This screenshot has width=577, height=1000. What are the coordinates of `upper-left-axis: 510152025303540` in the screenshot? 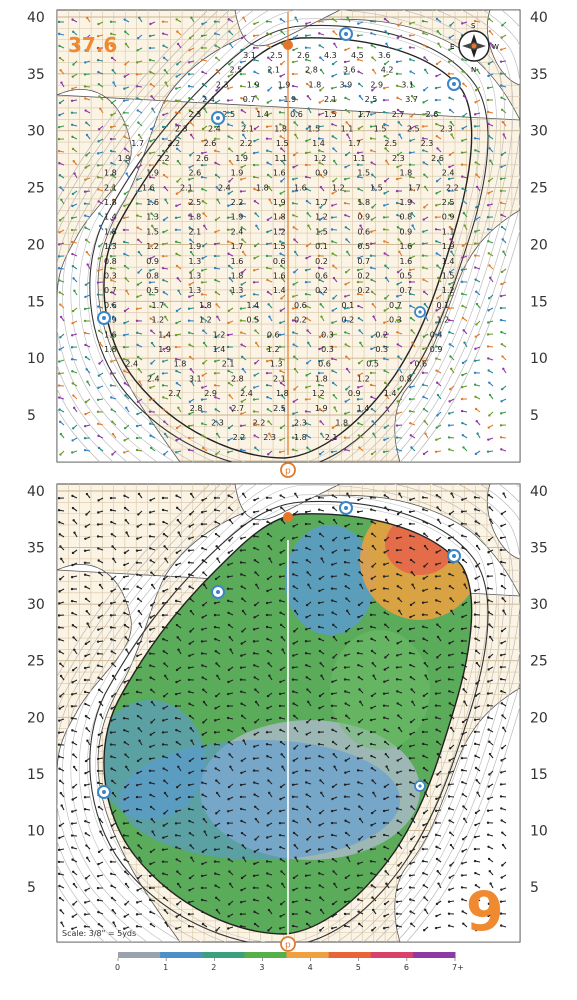 It's located at (36, 217).